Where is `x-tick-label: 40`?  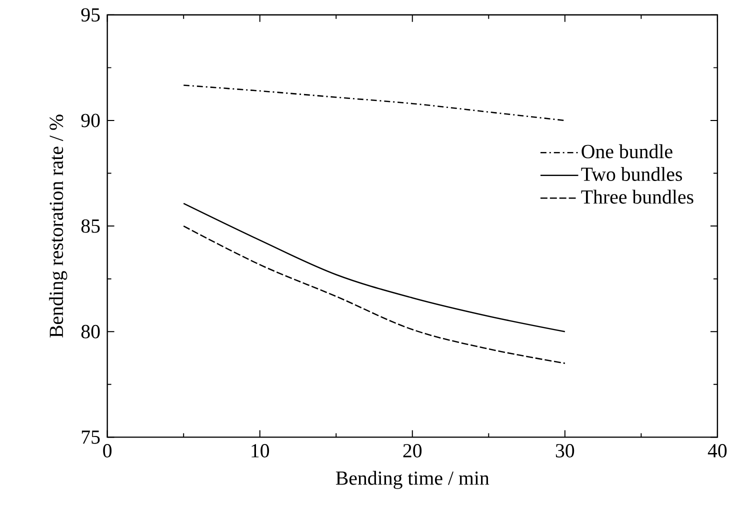
x-tick-label: 40 is located at coordinates (717, 451).